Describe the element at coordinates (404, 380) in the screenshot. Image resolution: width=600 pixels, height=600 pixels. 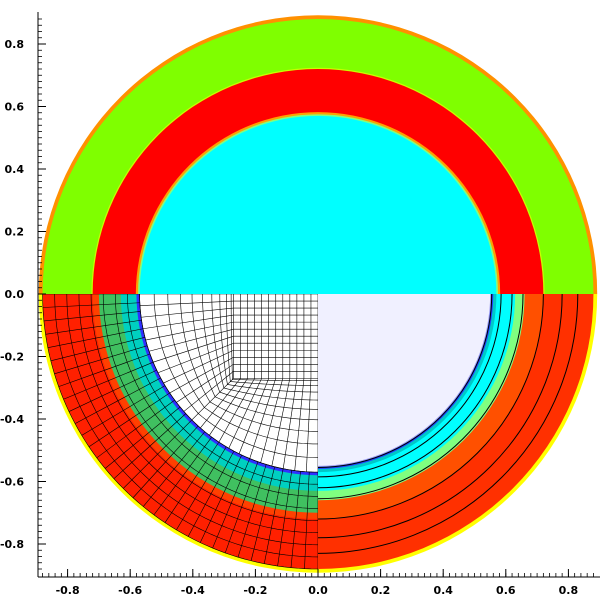
I see `lower-right-lavender-core` at that location.